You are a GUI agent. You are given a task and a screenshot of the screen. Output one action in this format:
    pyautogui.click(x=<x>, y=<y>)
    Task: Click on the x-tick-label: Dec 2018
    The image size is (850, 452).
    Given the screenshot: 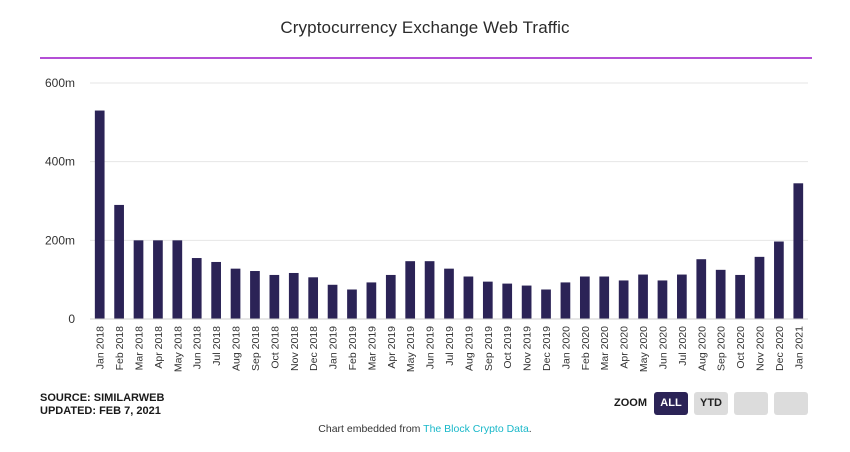 What is the action you would take?
    pyautogui.click(x=314, y=348)
    